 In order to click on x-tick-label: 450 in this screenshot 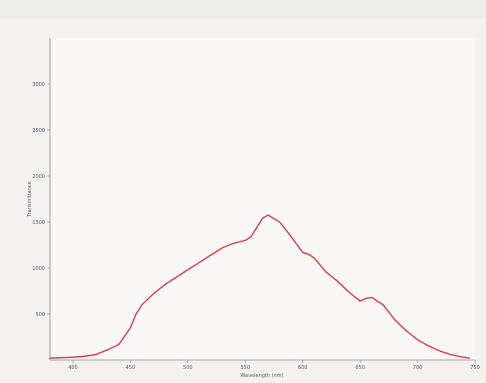, I will do `click(131, 368)`.